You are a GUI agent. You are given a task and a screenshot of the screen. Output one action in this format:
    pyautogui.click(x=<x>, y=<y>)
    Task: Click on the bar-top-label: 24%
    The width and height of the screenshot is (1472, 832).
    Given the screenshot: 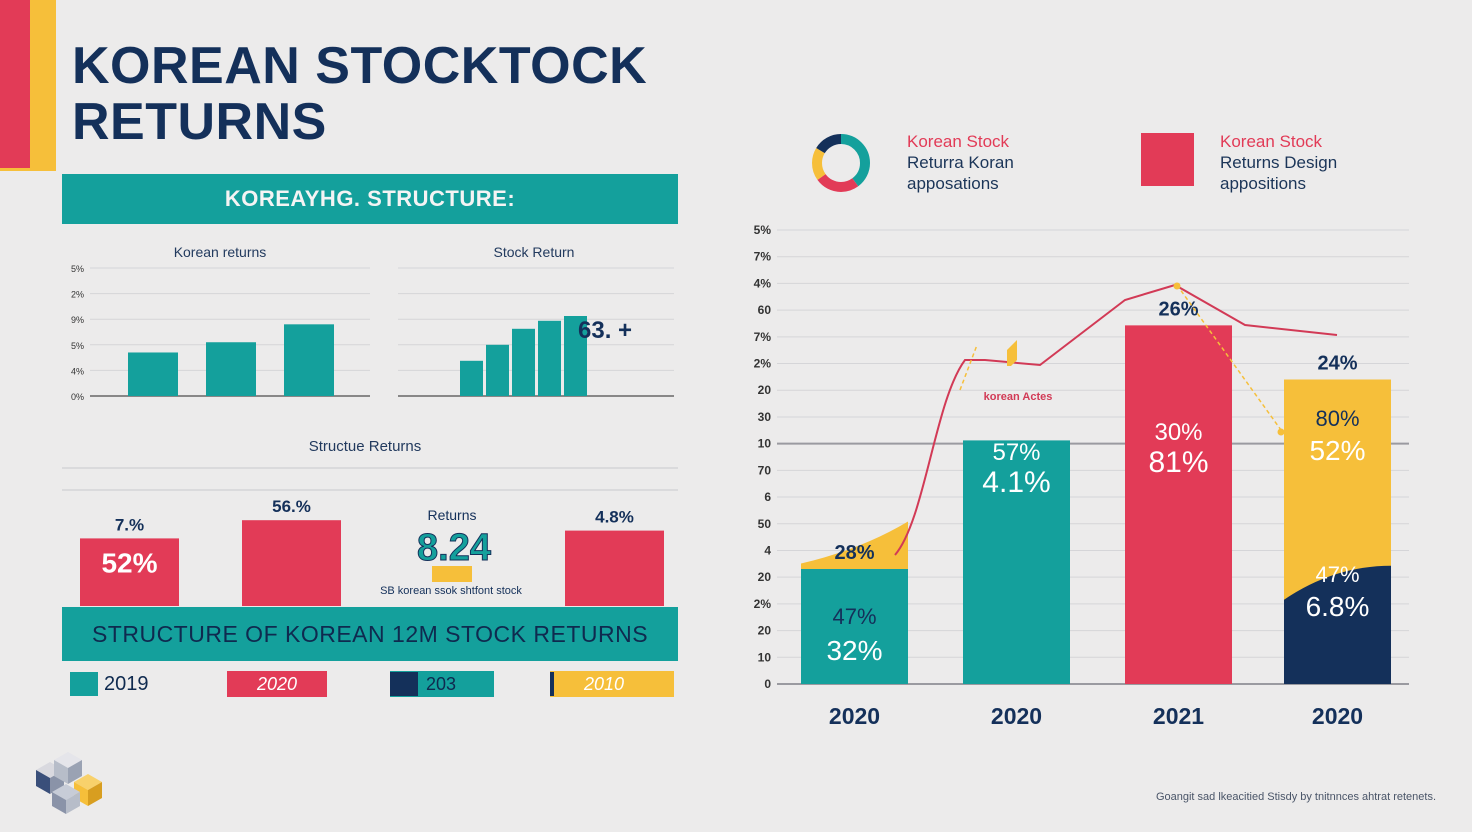 What is the action you would take?
    pyautogui.click(x=1337, y=364)
    